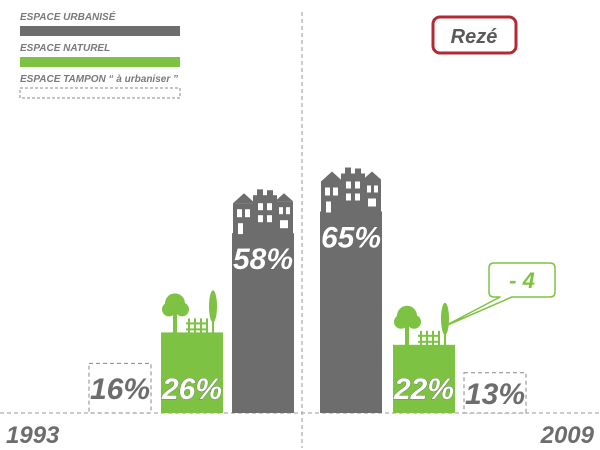 This screenshot has width=600, height=450. I want to click on change-callout-text: - 4, so click(522, 280).